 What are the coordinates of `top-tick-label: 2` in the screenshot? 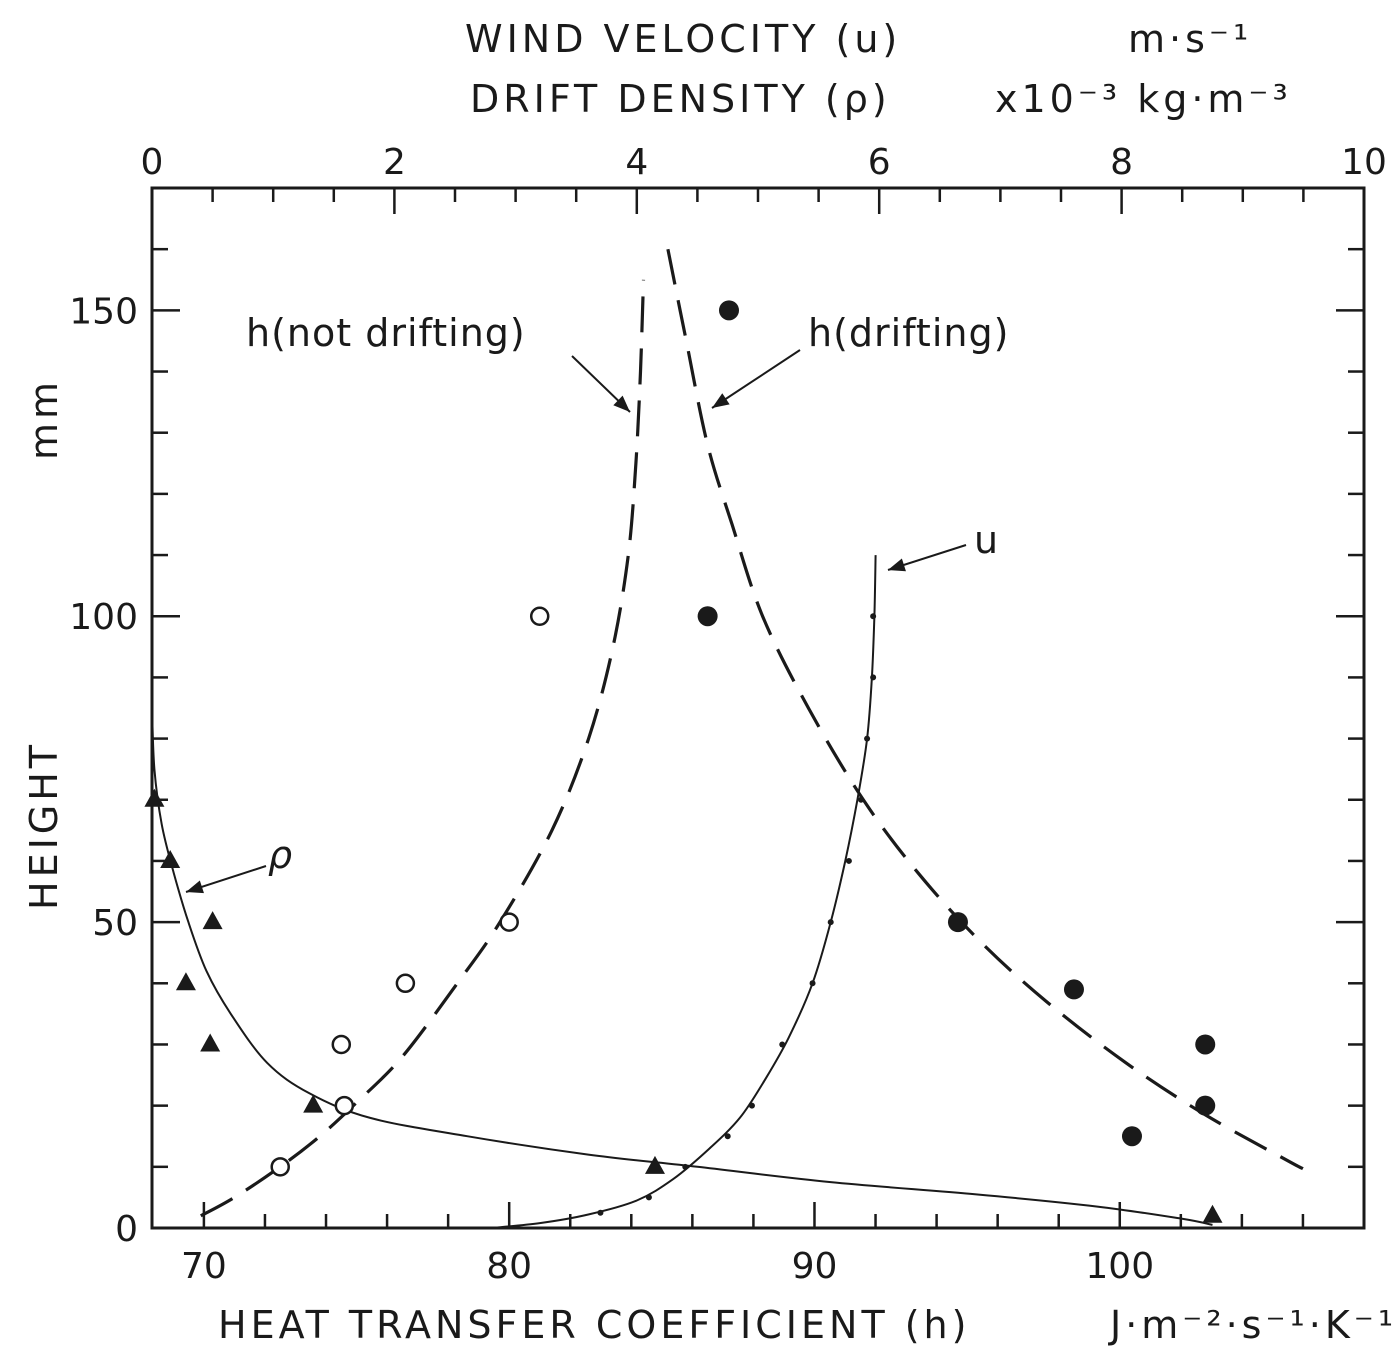 It's located at (394, 162).